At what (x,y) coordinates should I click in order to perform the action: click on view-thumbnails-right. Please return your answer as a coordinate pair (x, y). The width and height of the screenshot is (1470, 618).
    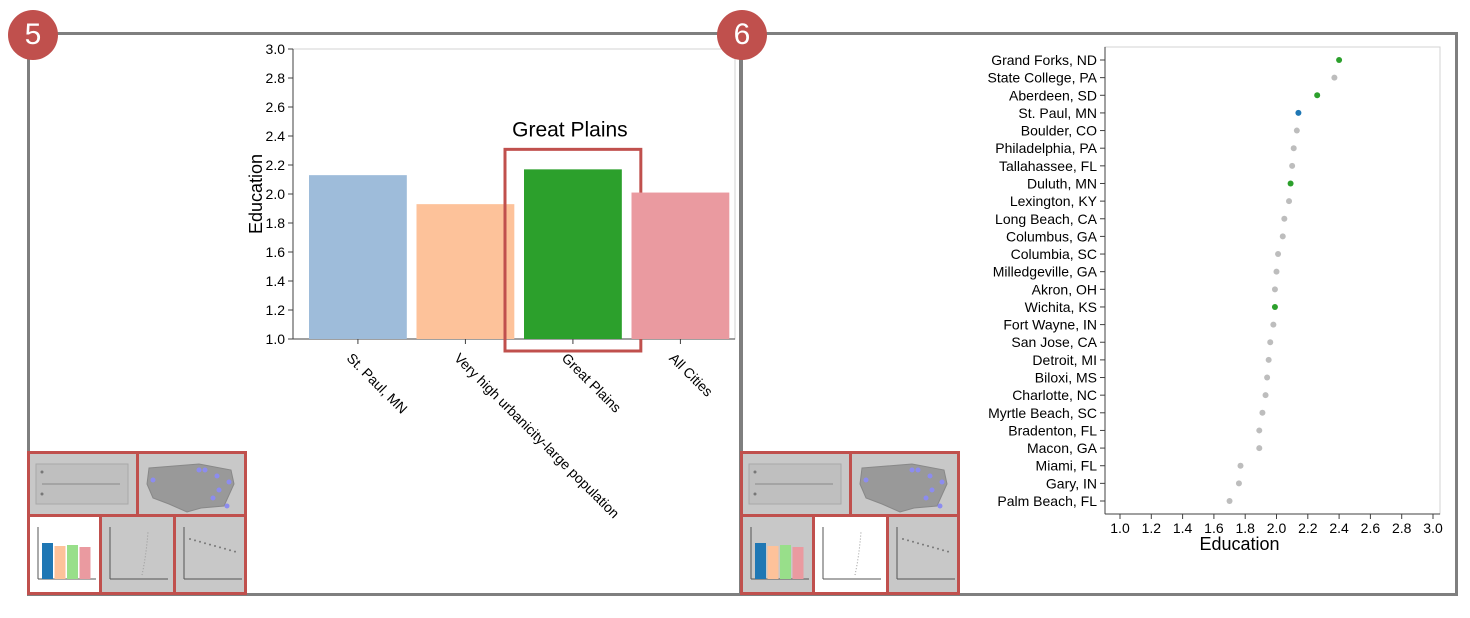
    Looking at the image, I should click on (850, 523).